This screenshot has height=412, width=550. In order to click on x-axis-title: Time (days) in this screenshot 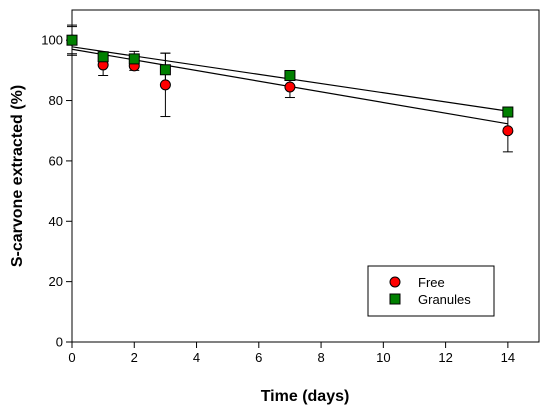, I will do `click(305, 396)`.